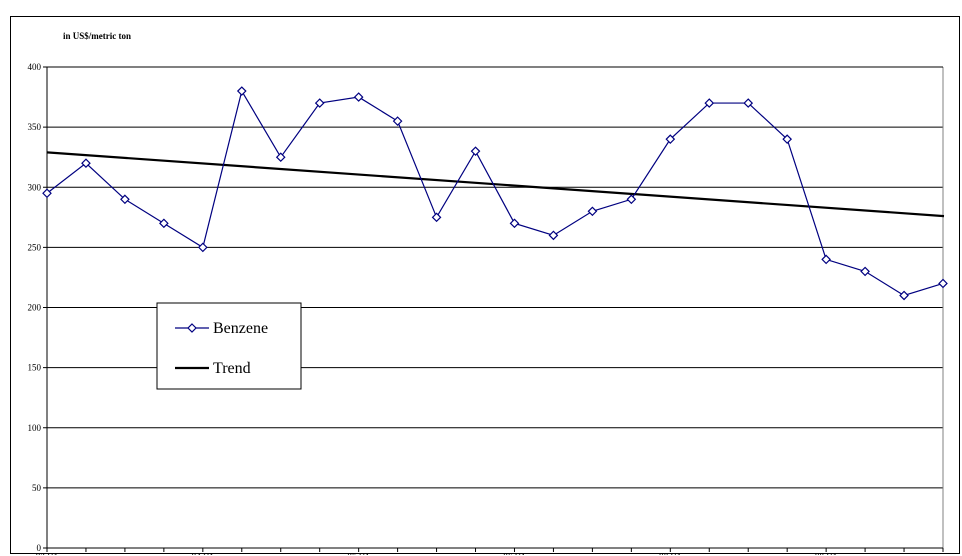  Describe the element at coordinates (35, 187) in the screenshot. I see `y-tick-label-300: 300` at that location.